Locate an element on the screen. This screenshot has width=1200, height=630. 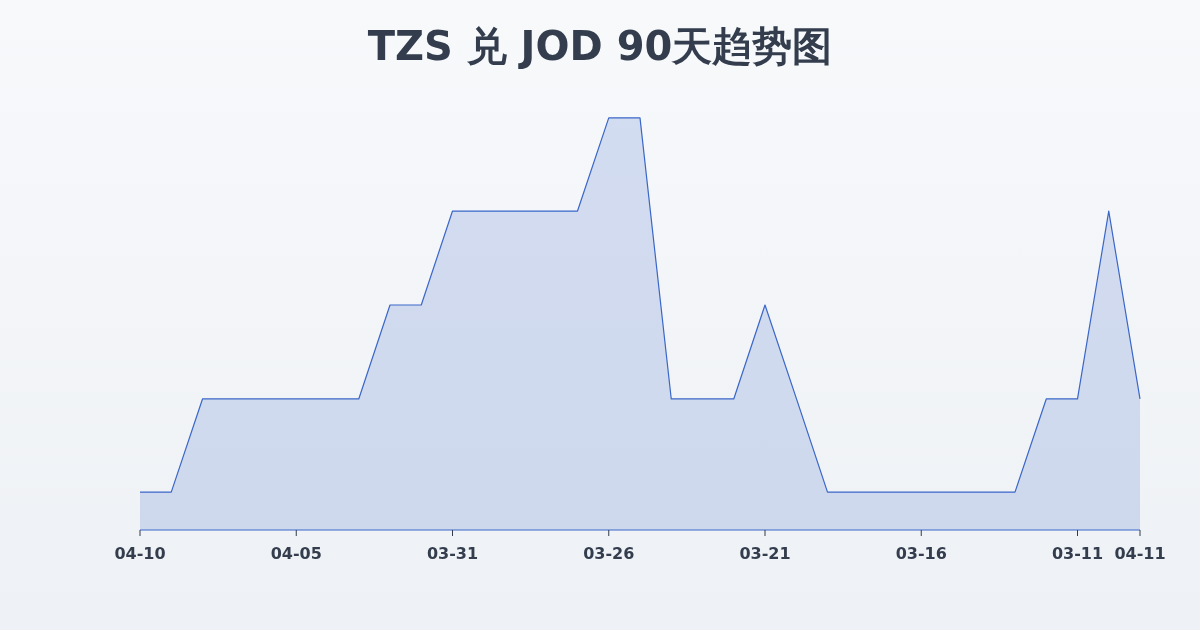
x-tick-label: 04-11 is located at coordinates (1140, 553).